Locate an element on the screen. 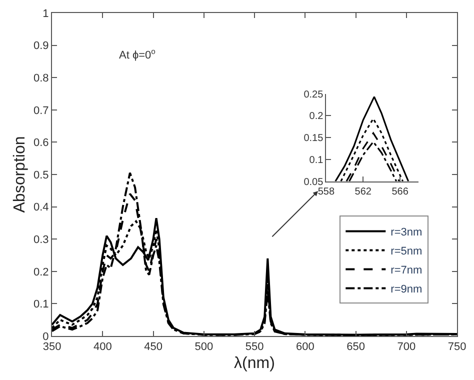 Image resolution: width=474 pixels, height=380 pixels. y-tick-label: 0.4 is located at coordinates (41, 208).